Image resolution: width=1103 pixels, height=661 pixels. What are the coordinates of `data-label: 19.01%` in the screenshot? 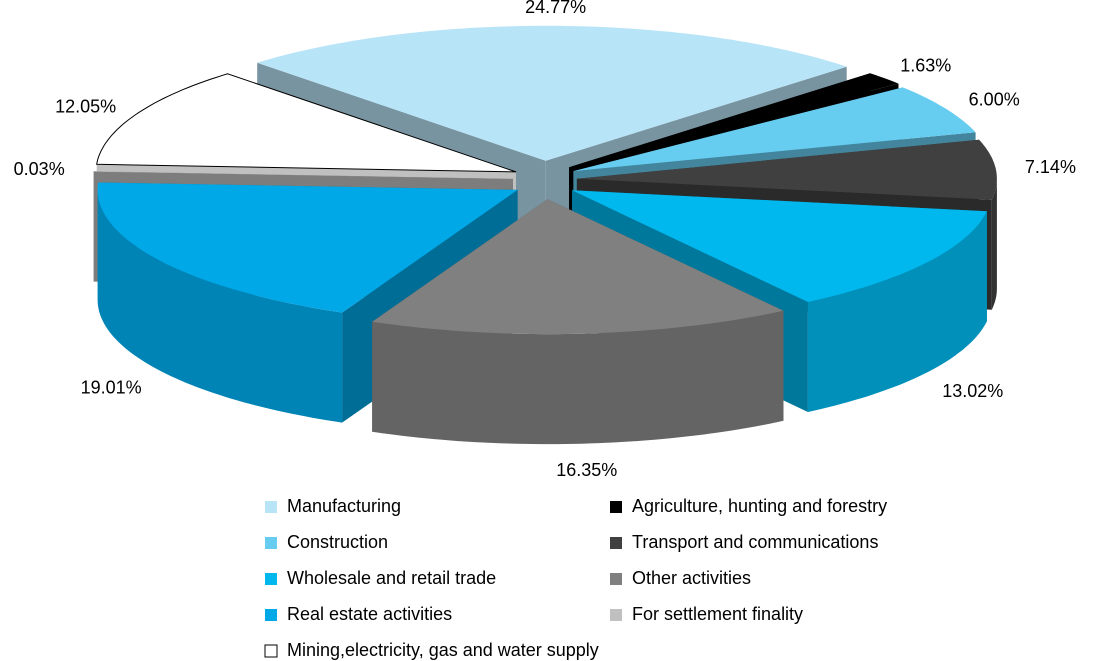 It's located at (111, 387).